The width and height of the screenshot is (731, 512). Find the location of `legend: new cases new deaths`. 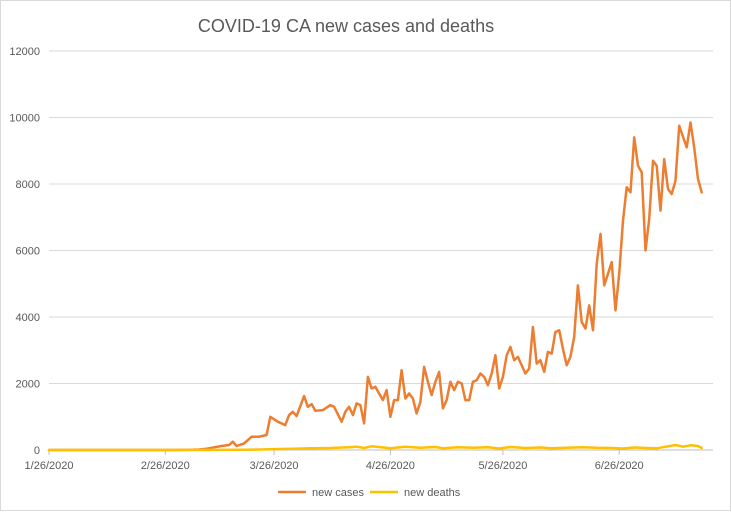

legend: new cases new deaths is located at coordinates (369, 493).